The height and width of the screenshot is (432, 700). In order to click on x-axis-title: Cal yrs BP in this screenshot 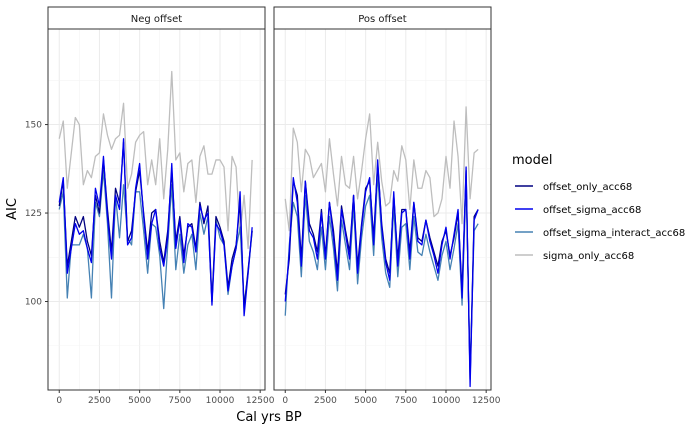, I will do `click(269, 417)`.